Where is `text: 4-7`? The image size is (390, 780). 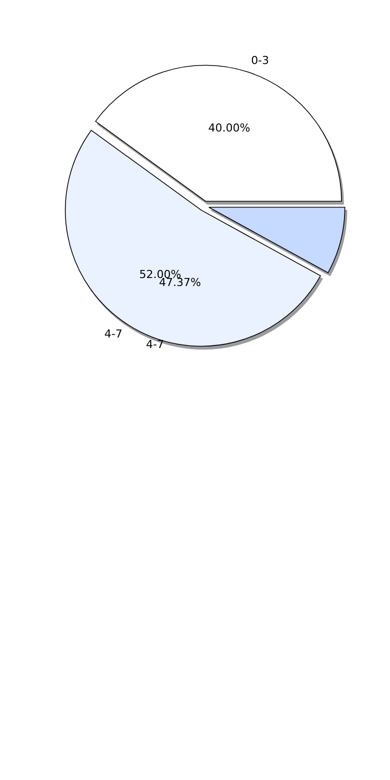 text: 4-7 is located at coordinates (155, 344).